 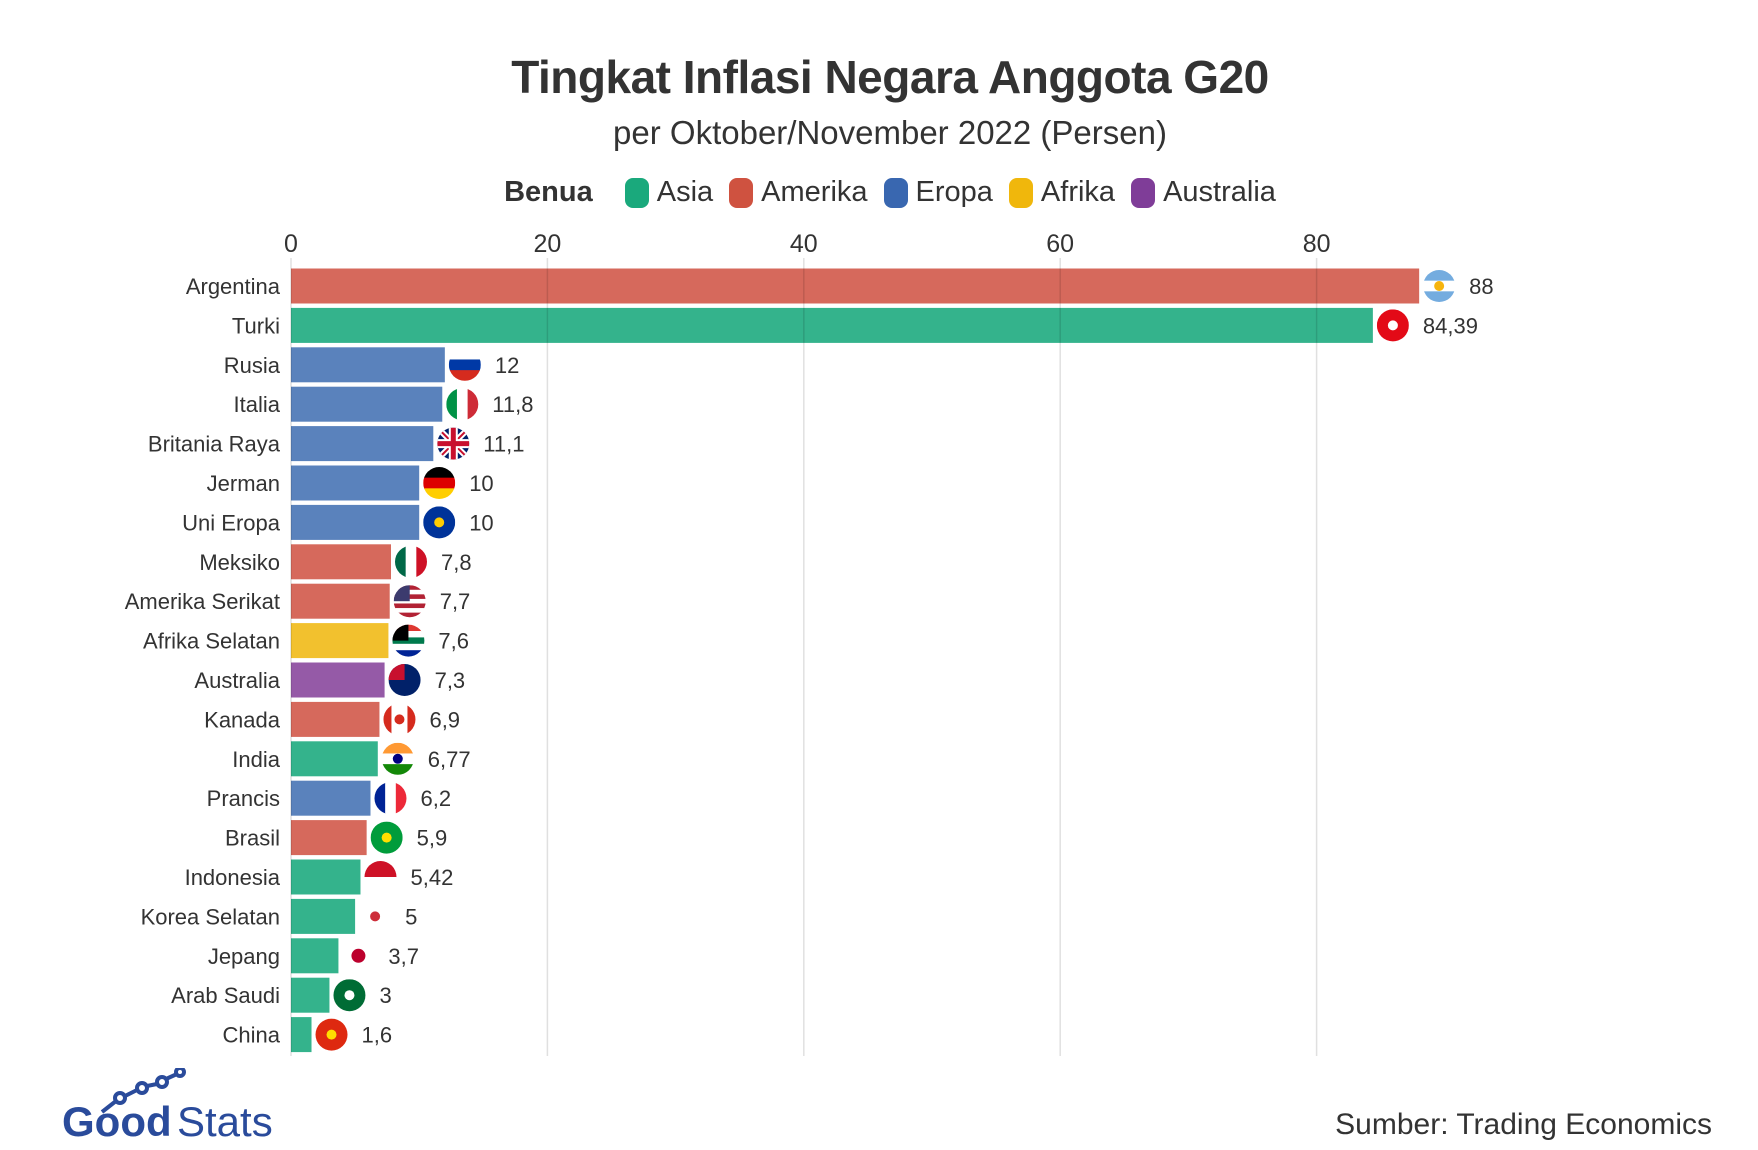 What do you see at coordinates (390, 798) in the screenshot?
I see `flag-icon-prancis` at bounding box center [390, 798].